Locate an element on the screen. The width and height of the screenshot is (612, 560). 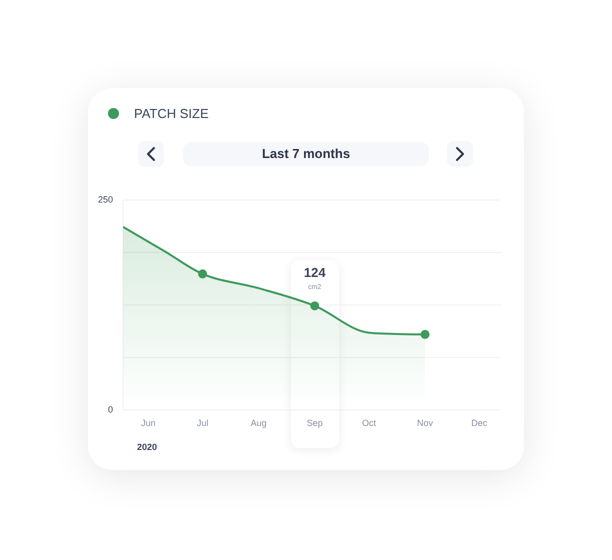
x-tick-label: Dec is located at coordinates (479, 423).